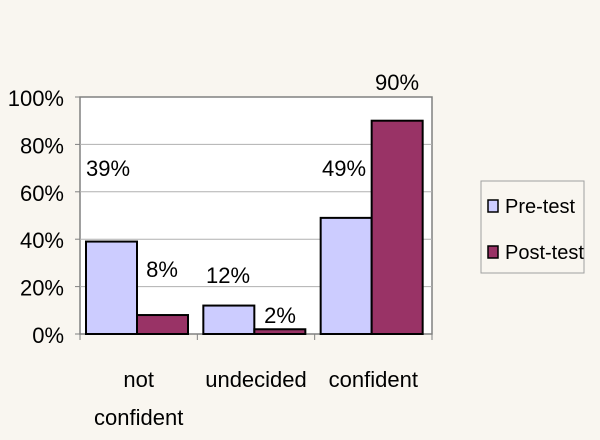 The image size is (600, 440). What do you see at coordinates (42, 193) in the screenshot?
I see `y-tick-label: 60%` at bounding box center [42, 193].